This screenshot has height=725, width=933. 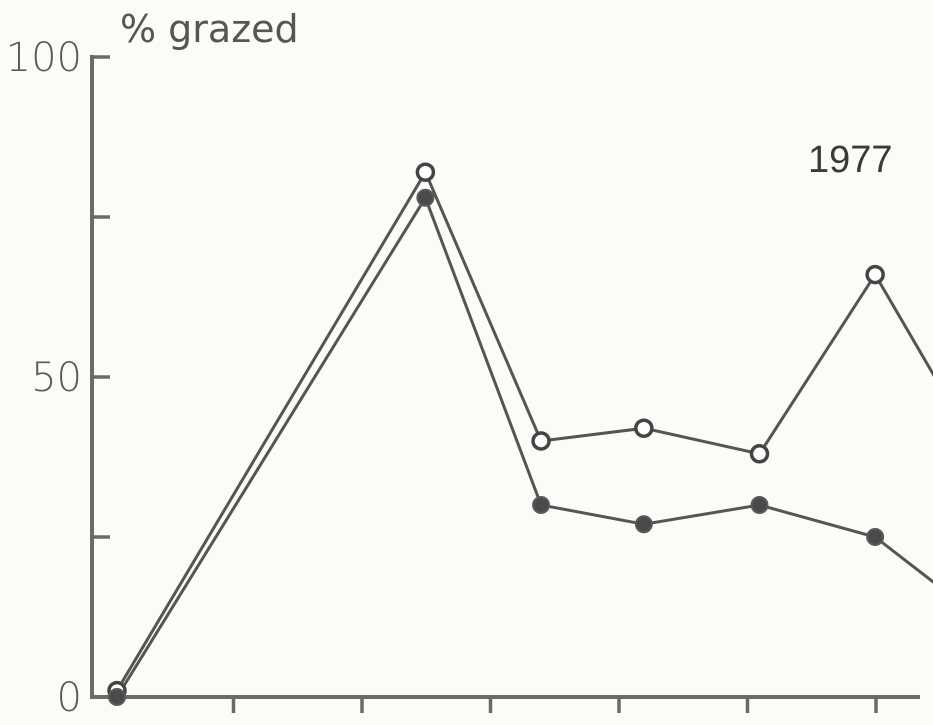 What do you see at coordinates (69, 698) in the screenshot?
I see `y-tick-label: 0` at bounding box center [69, 698].